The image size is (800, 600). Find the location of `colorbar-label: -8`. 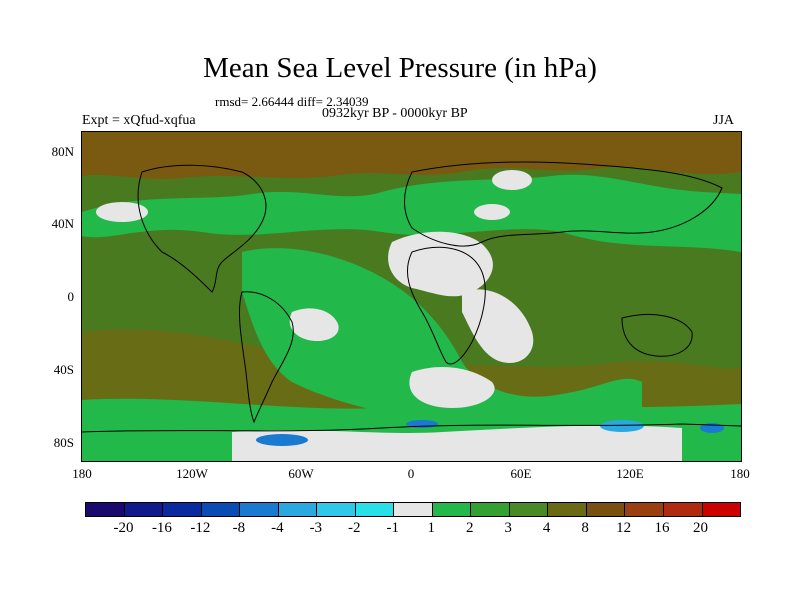

colorbar-label: -8 is located at coordinates (239, 528).